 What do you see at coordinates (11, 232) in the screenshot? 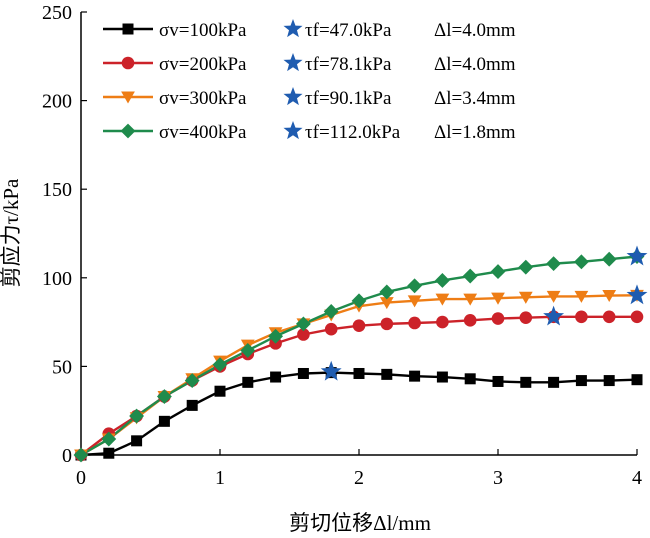
I see `y-axis-title: 剪应力τ/kPa` at bounding box center [11, 232].